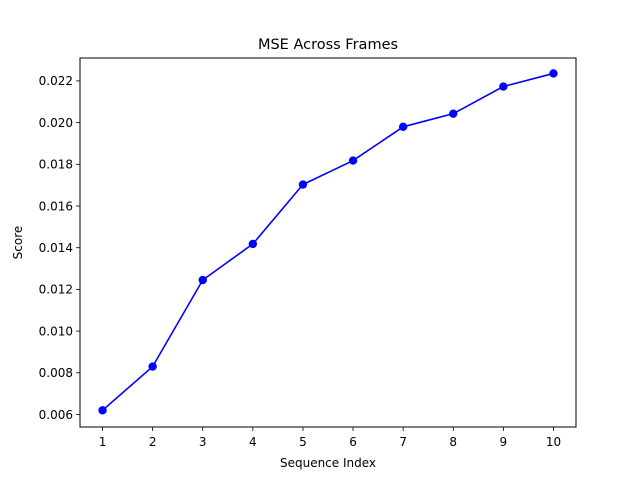 The image size is (640, 484). I want to click on y-tick-label: 0.016, so click(56, 206).